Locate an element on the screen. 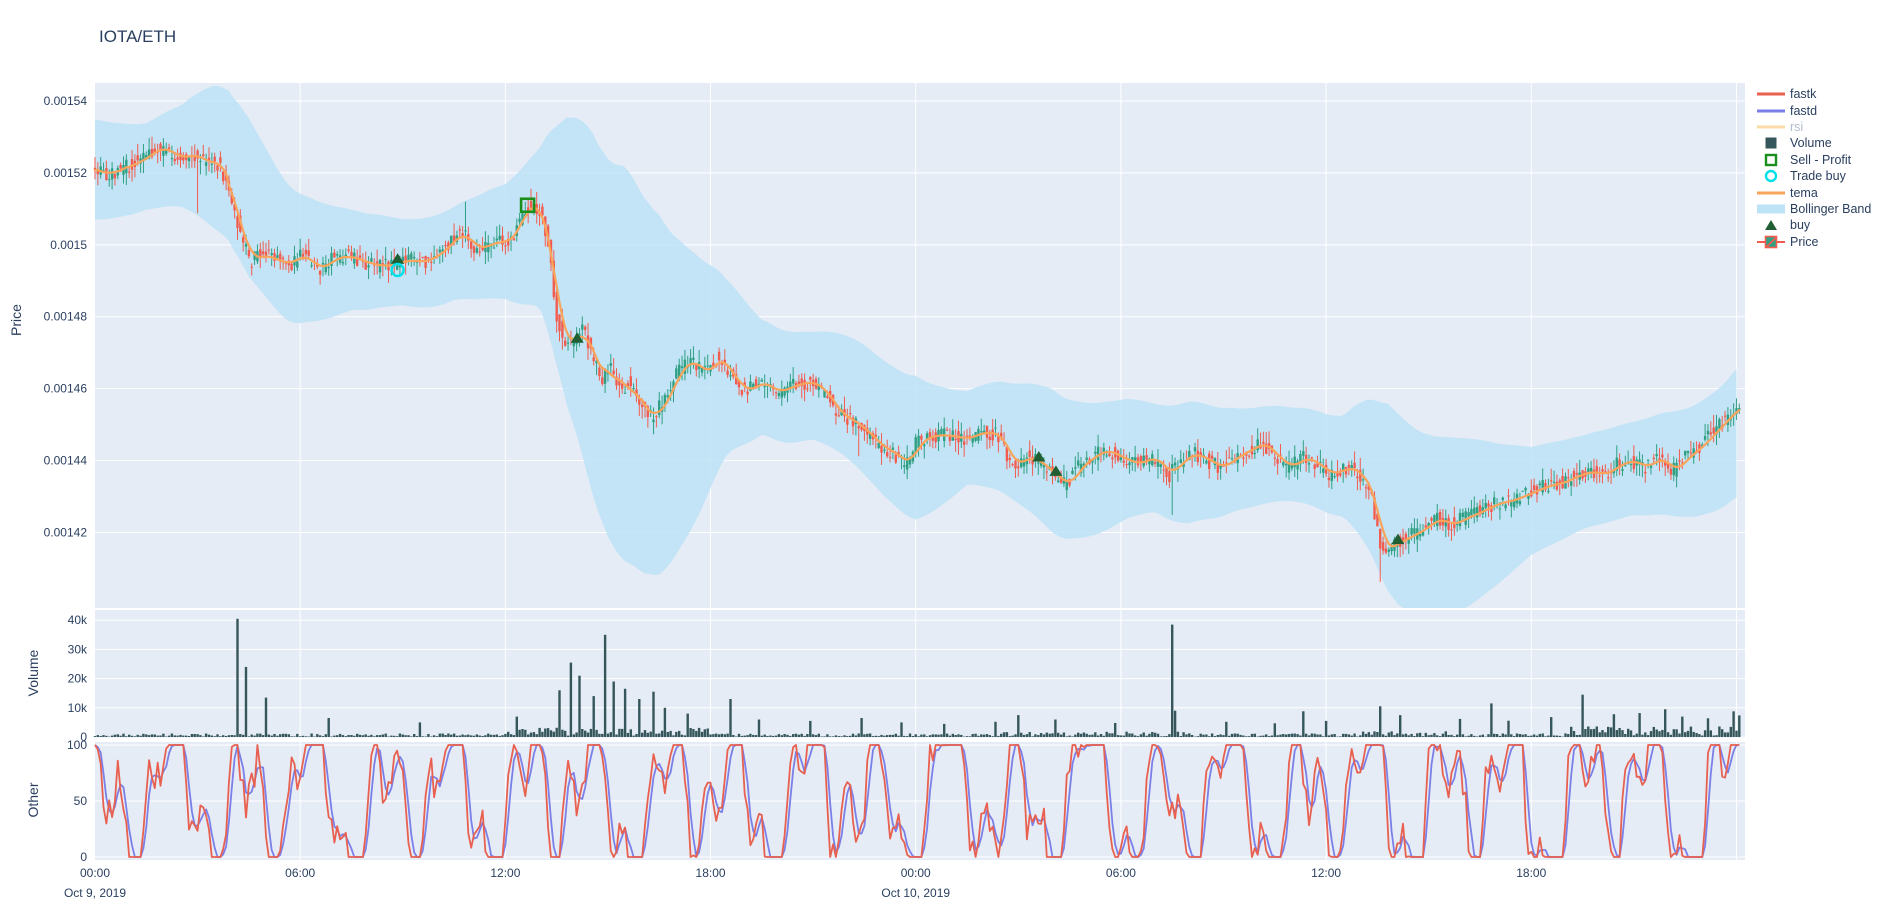 The image size is (1888, 909). legend-item-sell-profit: Sell - Profit is located at coordinates (1813, 160).